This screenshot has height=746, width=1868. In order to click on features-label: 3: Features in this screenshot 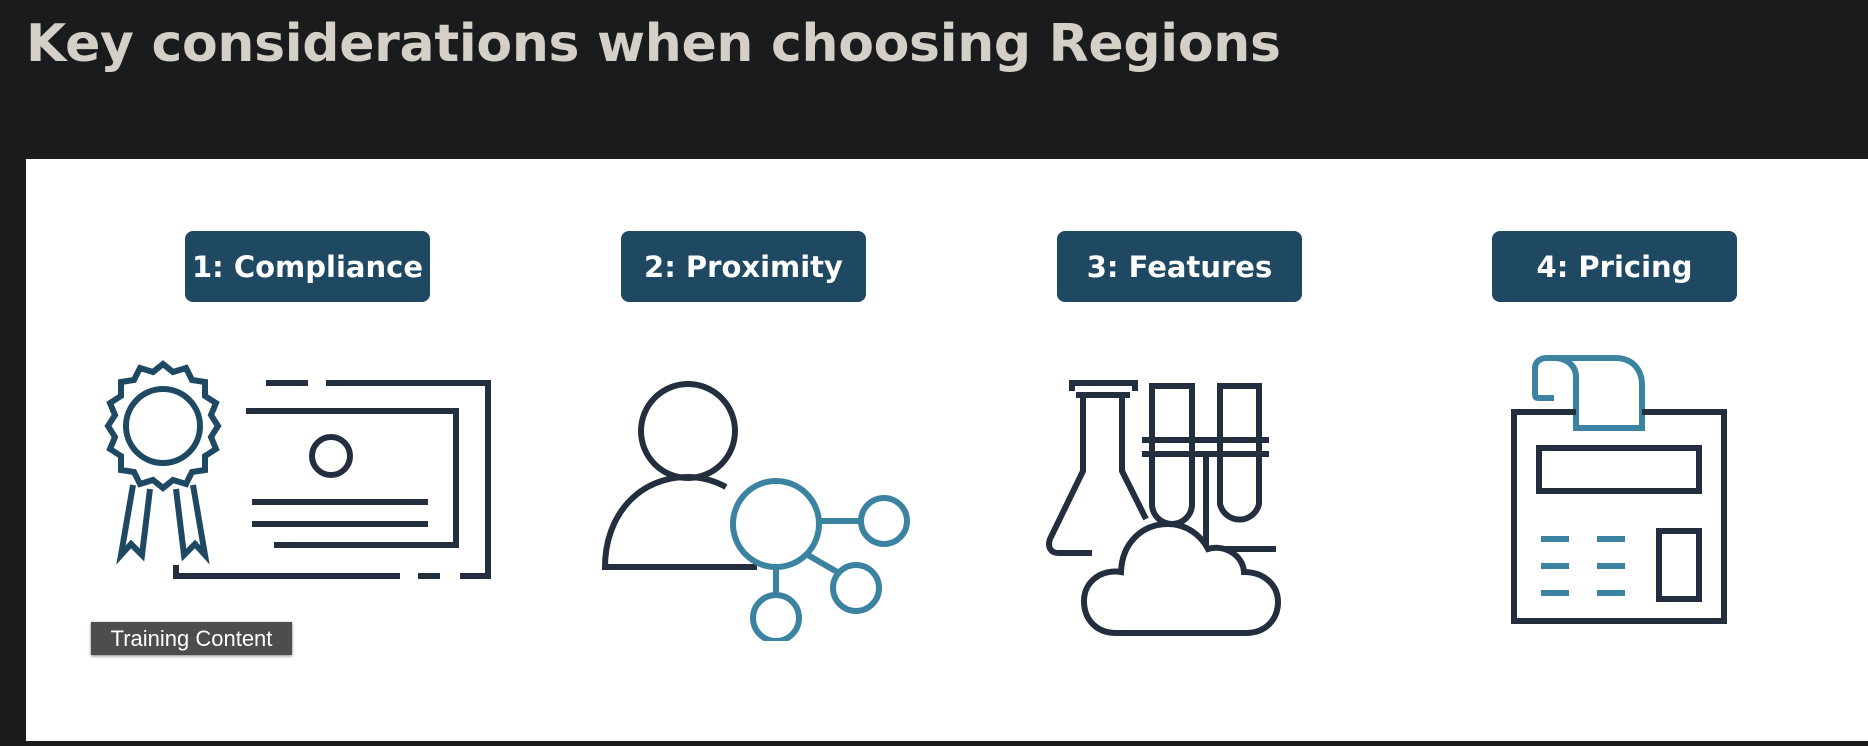, I will do `click(1179, 266)`.